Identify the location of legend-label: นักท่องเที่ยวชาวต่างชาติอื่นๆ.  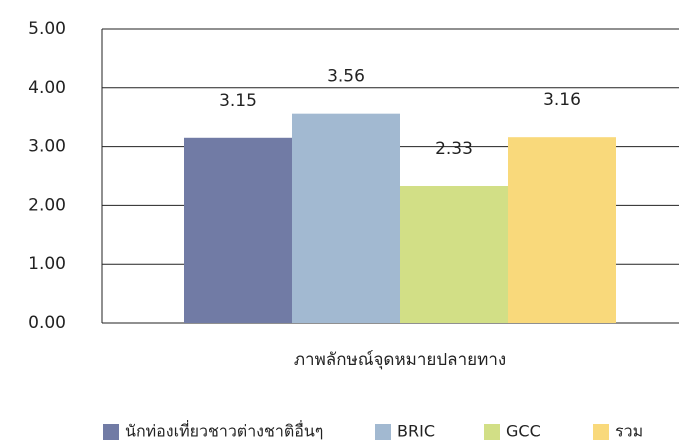
(224, 430).